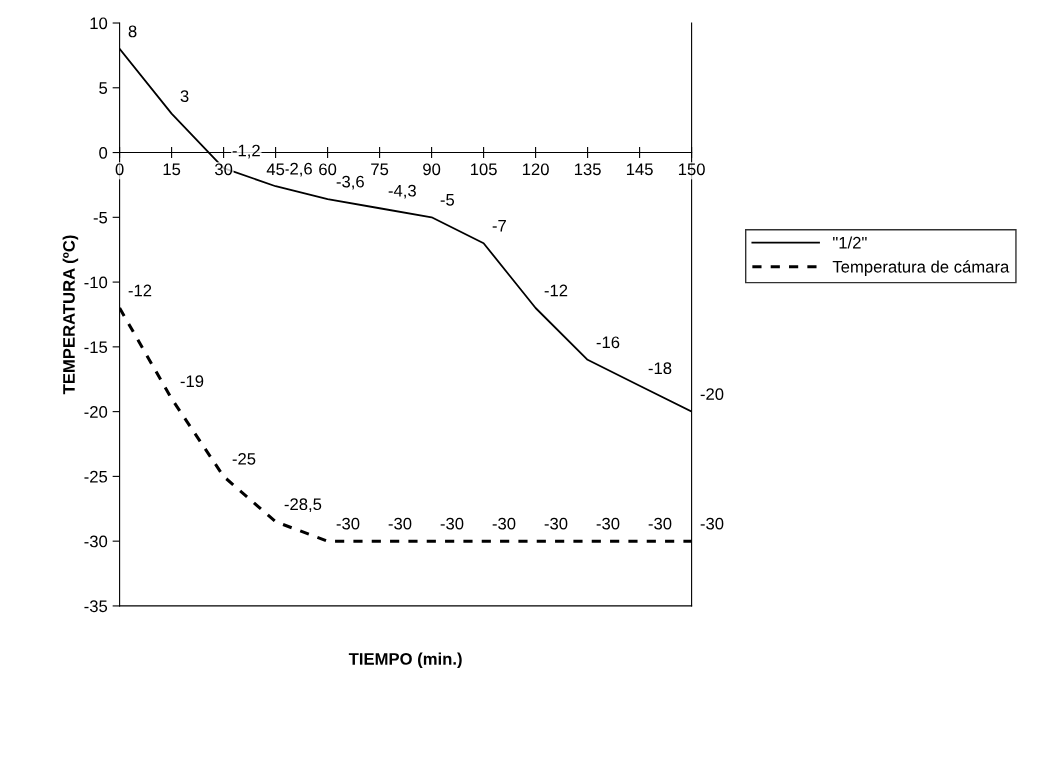 This screenshot has width=1040, height=767. I want to click on data-label: 3, so click(184, 96).